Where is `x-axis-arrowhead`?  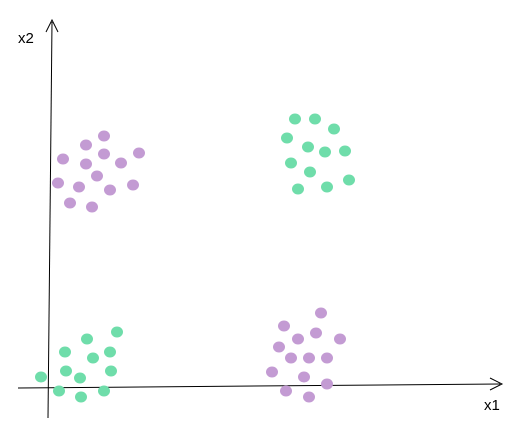 x-axis-arrowhead is located at coordinates (496, 384).